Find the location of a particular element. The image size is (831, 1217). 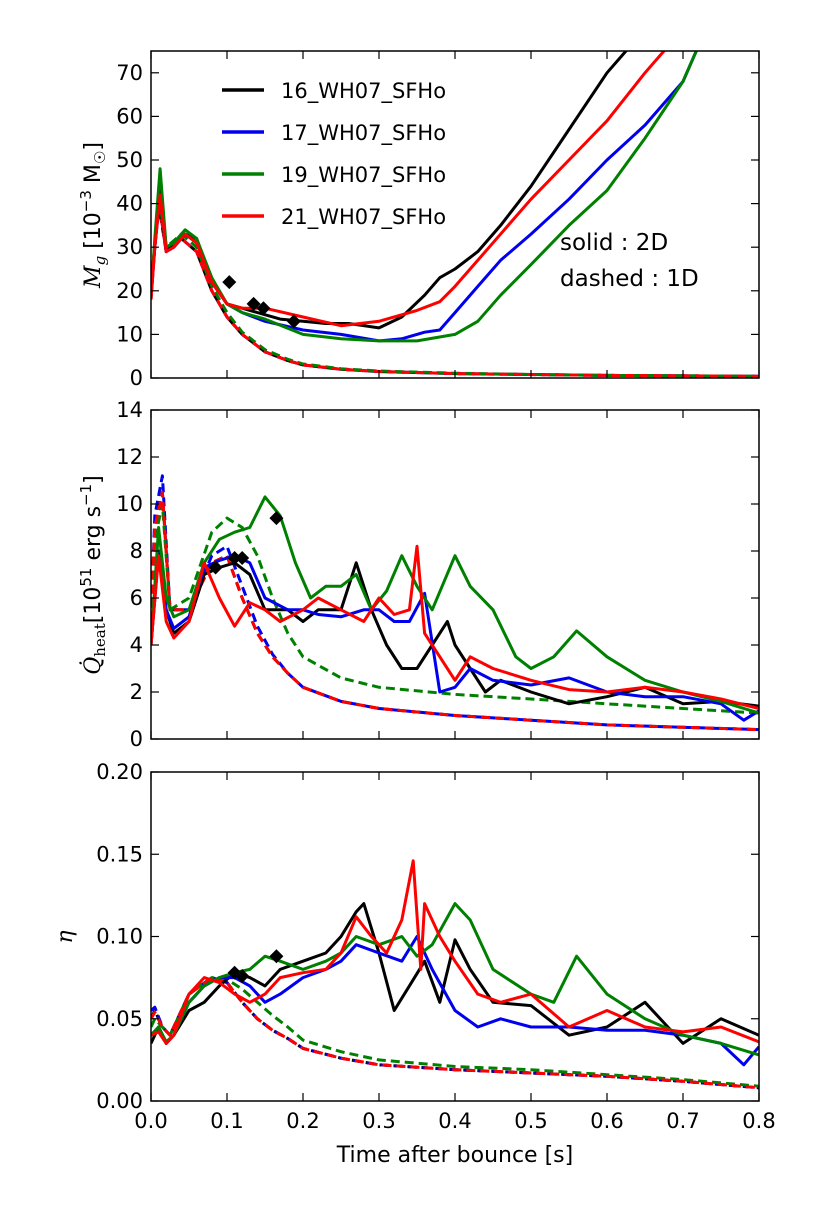

annotation-solid: solid : 2D is located at coordinates (614, 243).